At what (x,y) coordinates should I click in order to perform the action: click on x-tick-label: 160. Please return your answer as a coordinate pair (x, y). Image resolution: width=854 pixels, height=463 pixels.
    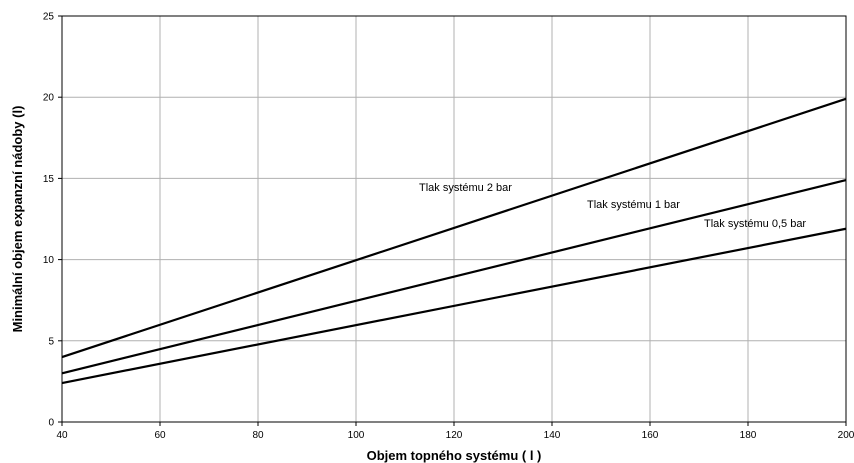
    Looking at the image, I should click on (650, 435).